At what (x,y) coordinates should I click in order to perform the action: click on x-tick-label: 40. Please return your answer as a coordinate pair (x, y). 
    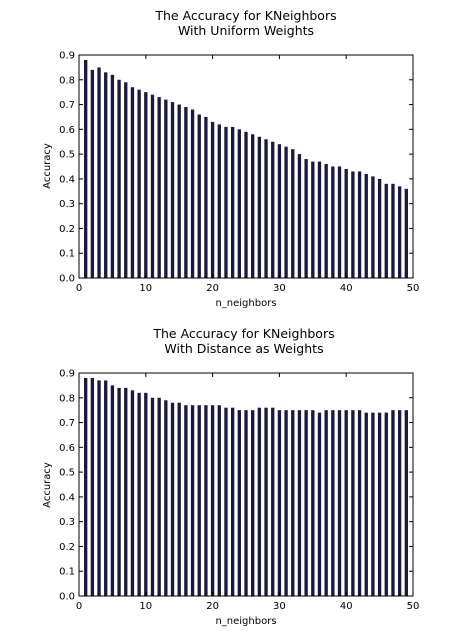
    Looking at the image, I should click on (346, 606).